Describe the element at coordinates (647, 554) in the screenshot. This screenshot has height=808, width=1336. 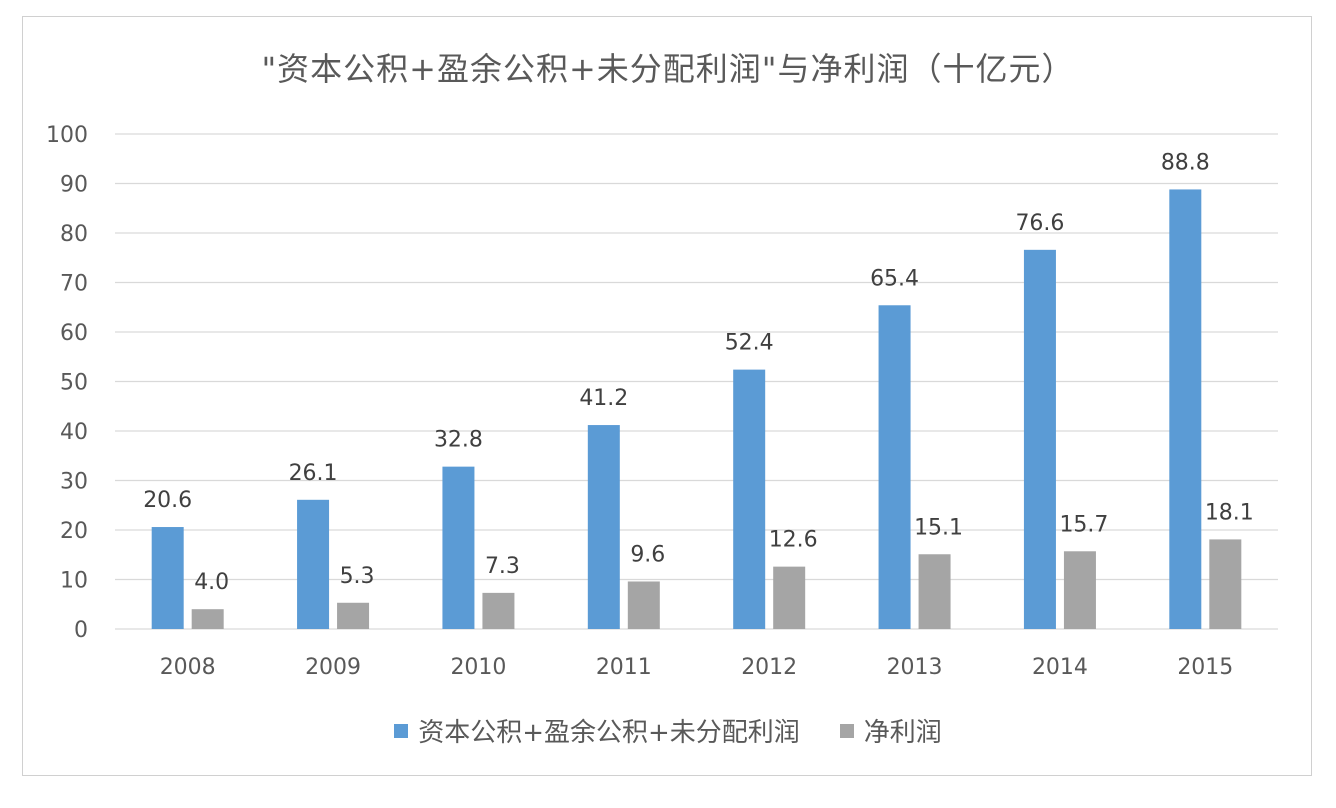
I see `data-label-series-2: 9.6` at that location.